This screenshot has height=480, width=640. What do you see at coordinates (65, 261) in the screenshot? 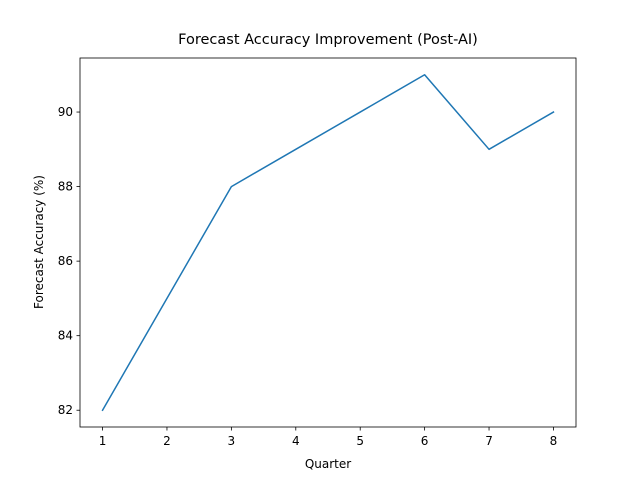
I see `y-tick-label: 86` at bounding box center [65, 261].